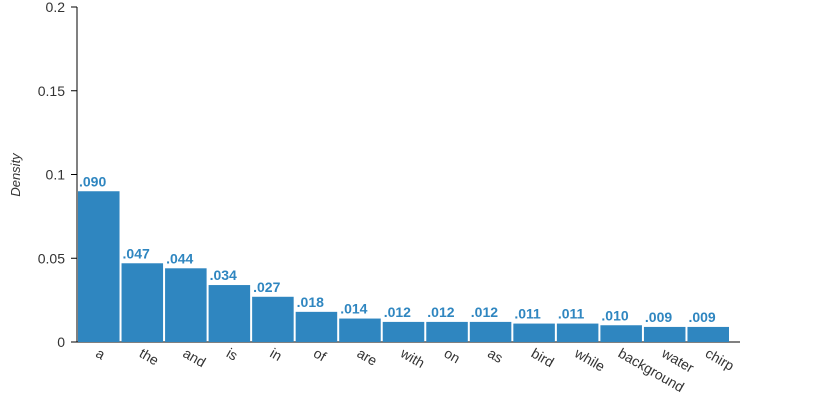  Describe the element at coordinates (367, 357) in the screenshot. I see `x-tick-label: are` at that location.